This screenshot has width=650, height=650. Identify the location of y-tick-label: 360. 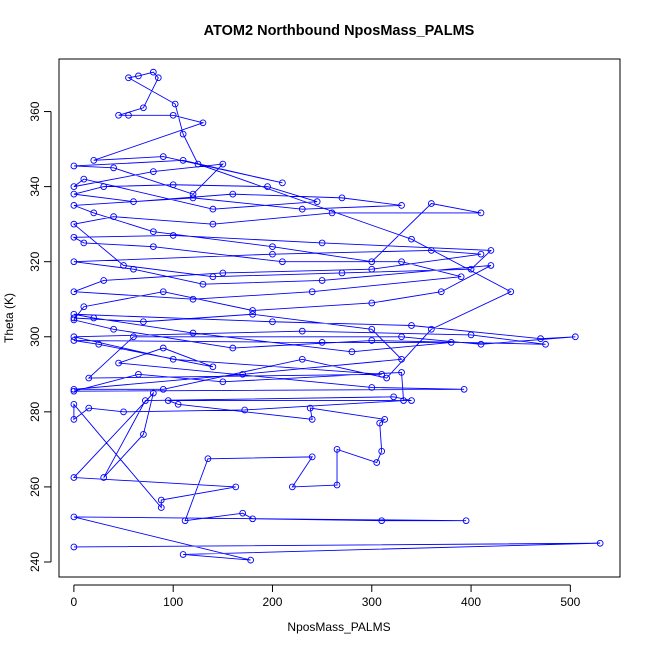
(35, 111).